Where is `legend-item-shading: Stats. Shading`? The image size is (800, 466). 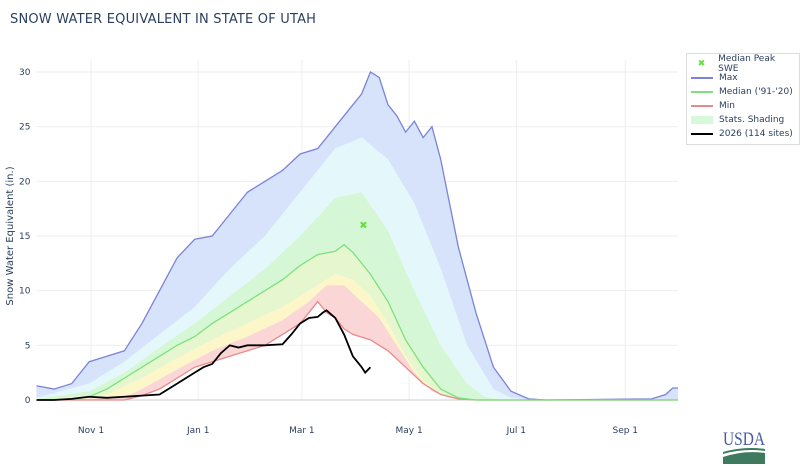 legend-item-shading: Stats. Shading is located at coordinates (743, 120).